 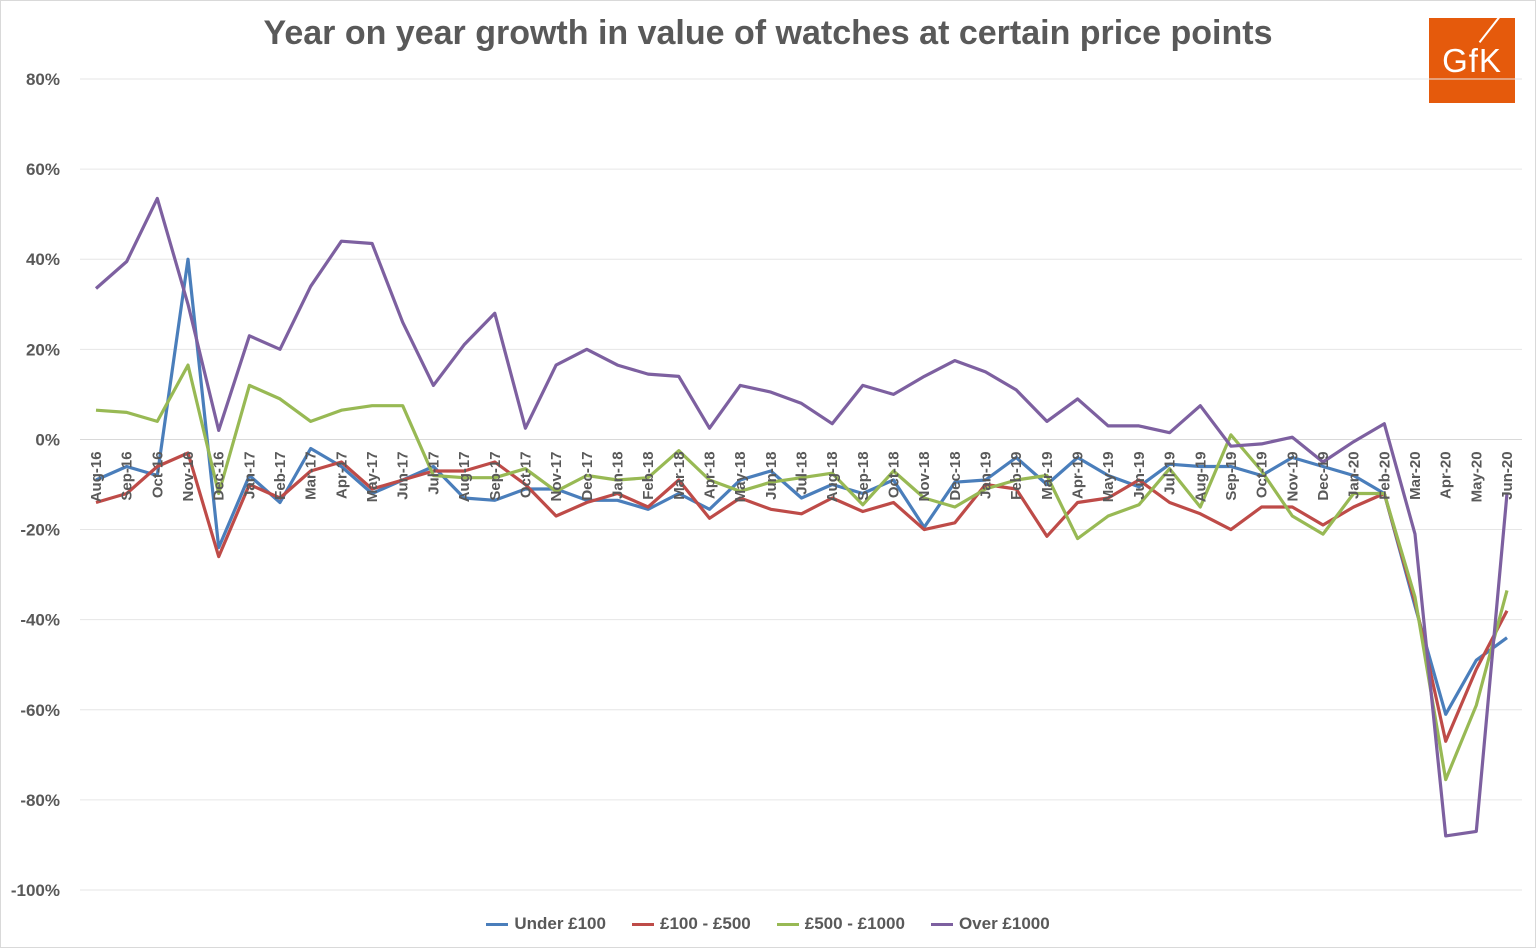 I want to click on x-tick-label: Apr-19, so click(x=1078, y=475).